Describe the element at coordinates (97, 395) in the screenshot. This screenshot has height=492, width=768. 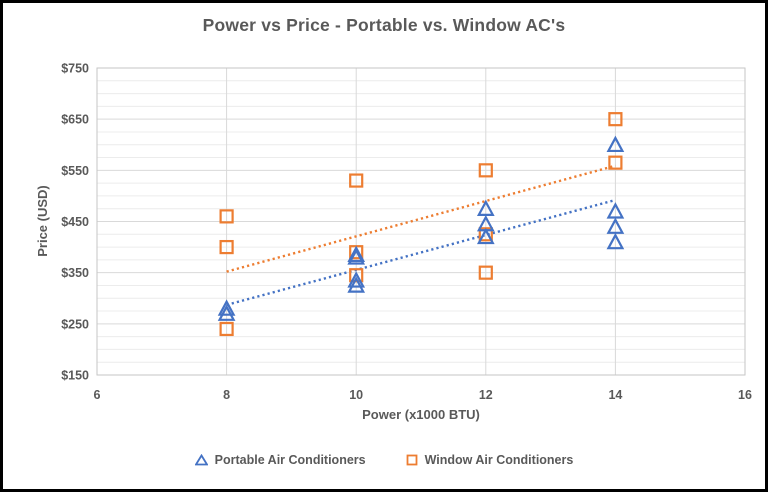
I see `x-tick-label: 6` at that location.